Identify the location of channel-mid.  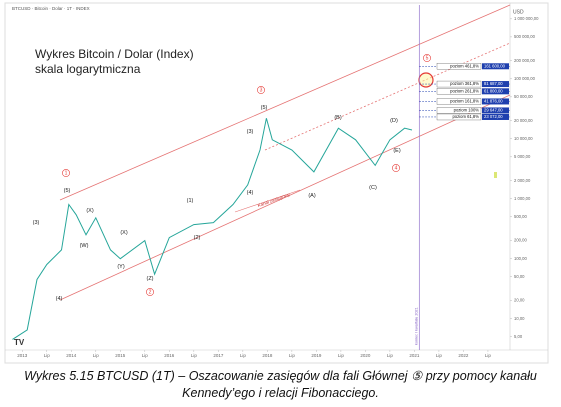
(387, 96).